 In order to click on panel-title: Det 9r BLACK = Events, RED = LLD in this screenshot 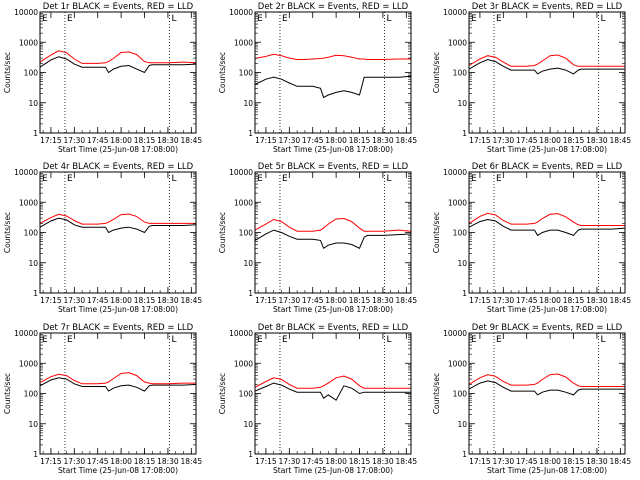, I will do `click(547, 328)`.